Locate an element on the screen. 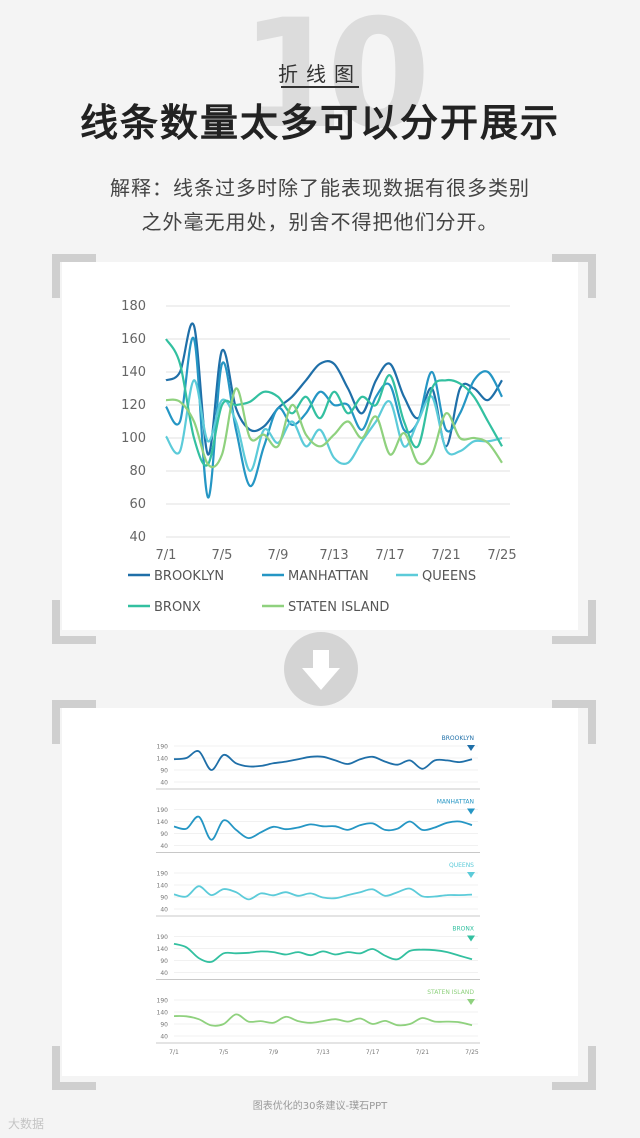  y-tick-label: 180 is located at coordinates (133, 306).